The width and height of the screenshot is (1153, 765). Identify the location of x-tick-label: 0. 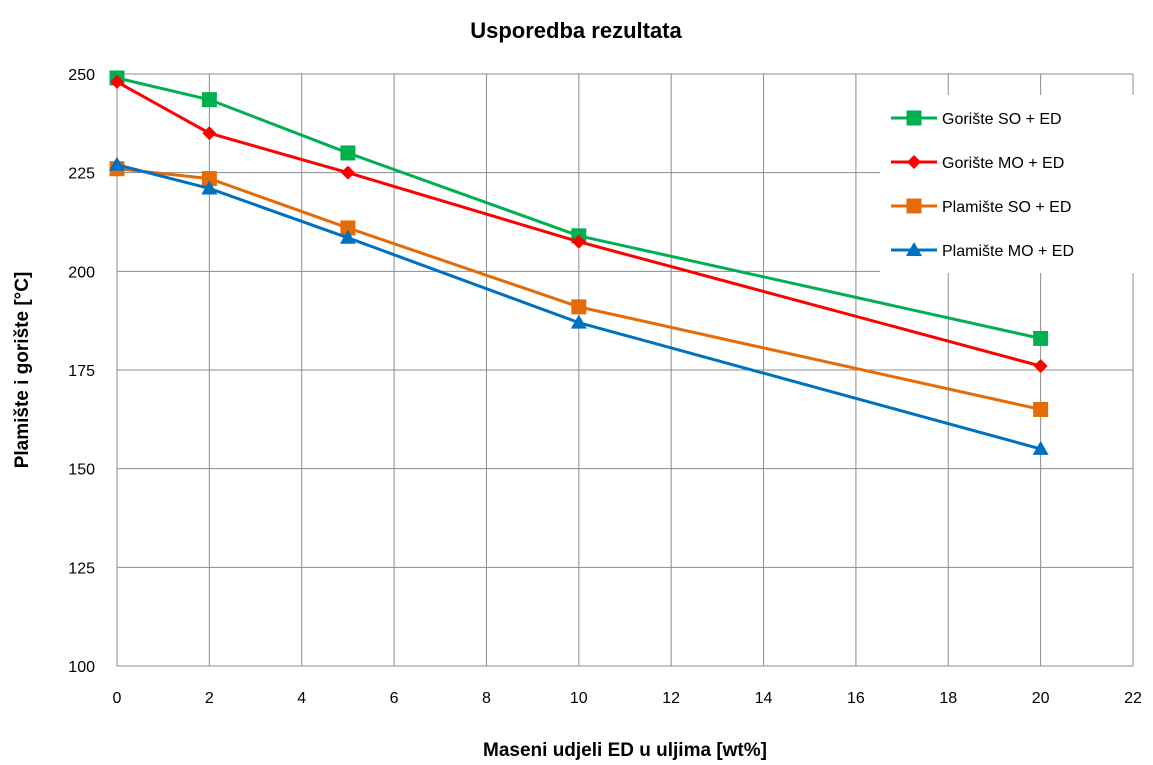
(117, 698).